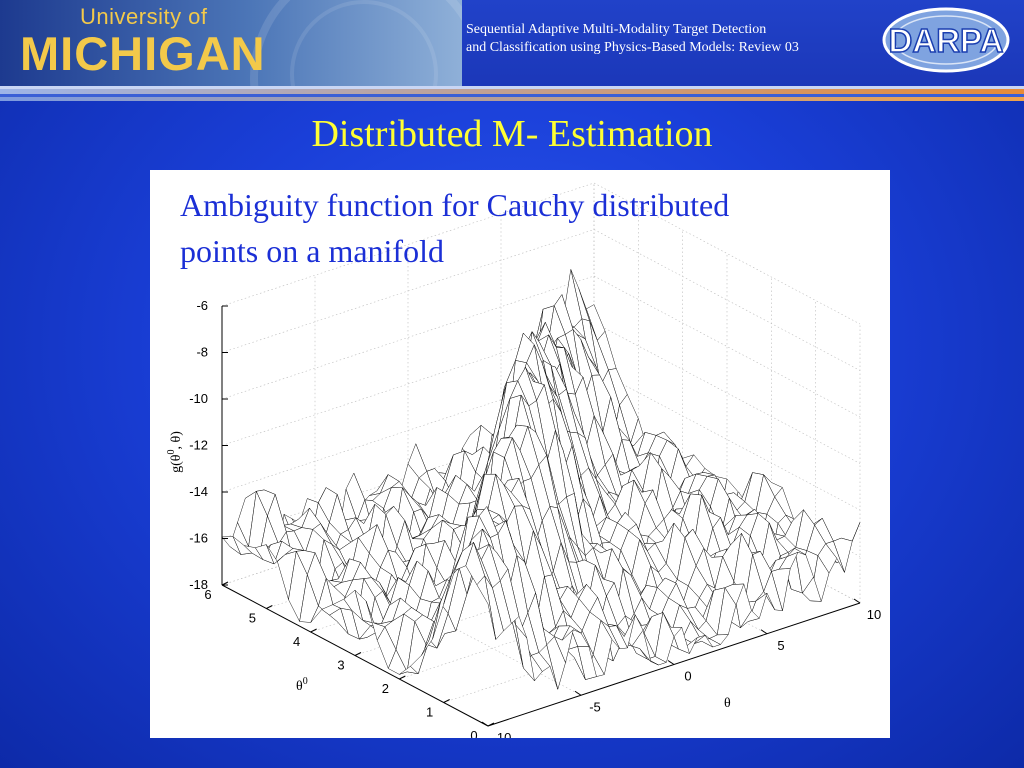 The image size is (1024, 768). I want to click on x-axis-label: θ, so click(727, 703).